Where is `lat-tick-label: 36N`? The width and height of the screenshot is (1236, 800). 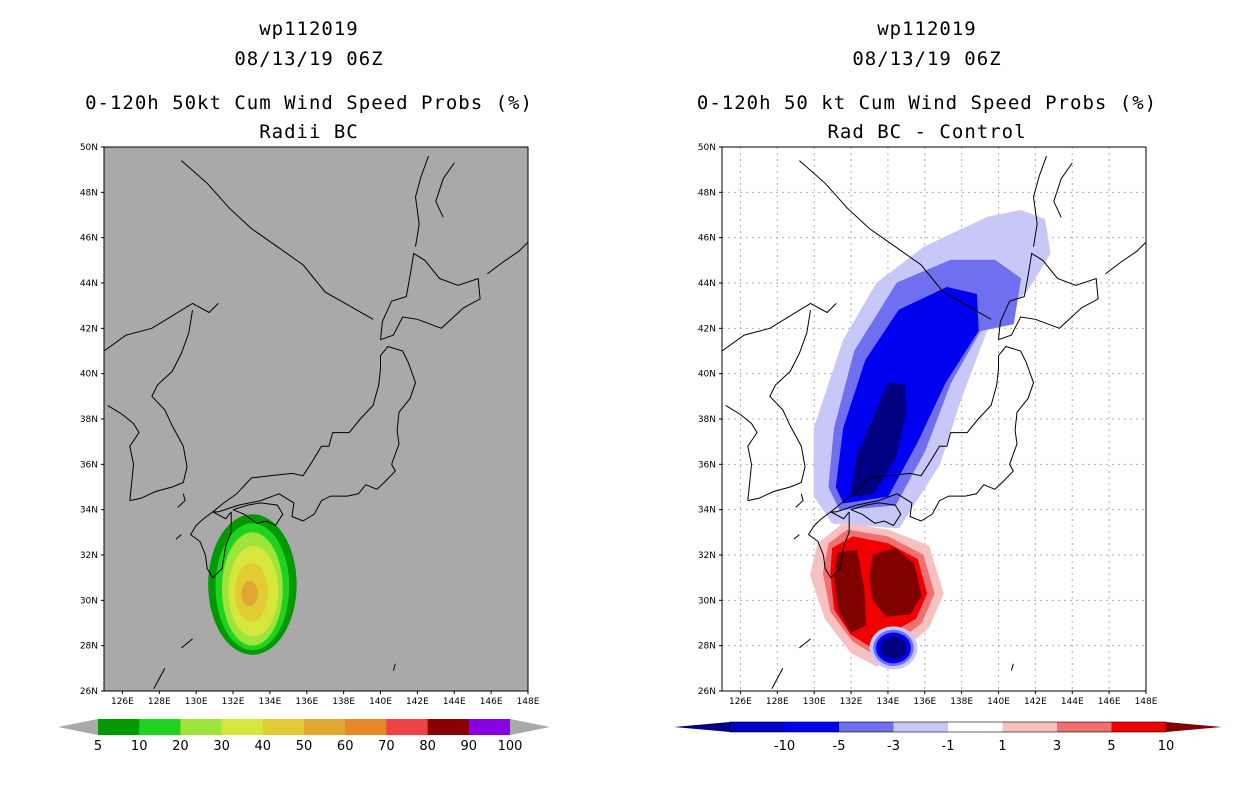
lat-tick-label: 36N is located at coordinates (89, 465).